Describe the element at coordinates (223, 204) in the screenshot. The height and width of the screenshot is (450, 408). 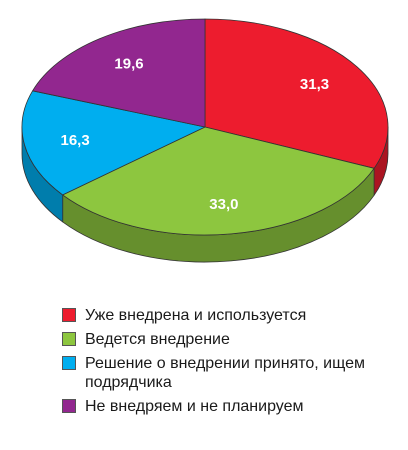
I see `slice-value-label-1: 33,0` at that location.